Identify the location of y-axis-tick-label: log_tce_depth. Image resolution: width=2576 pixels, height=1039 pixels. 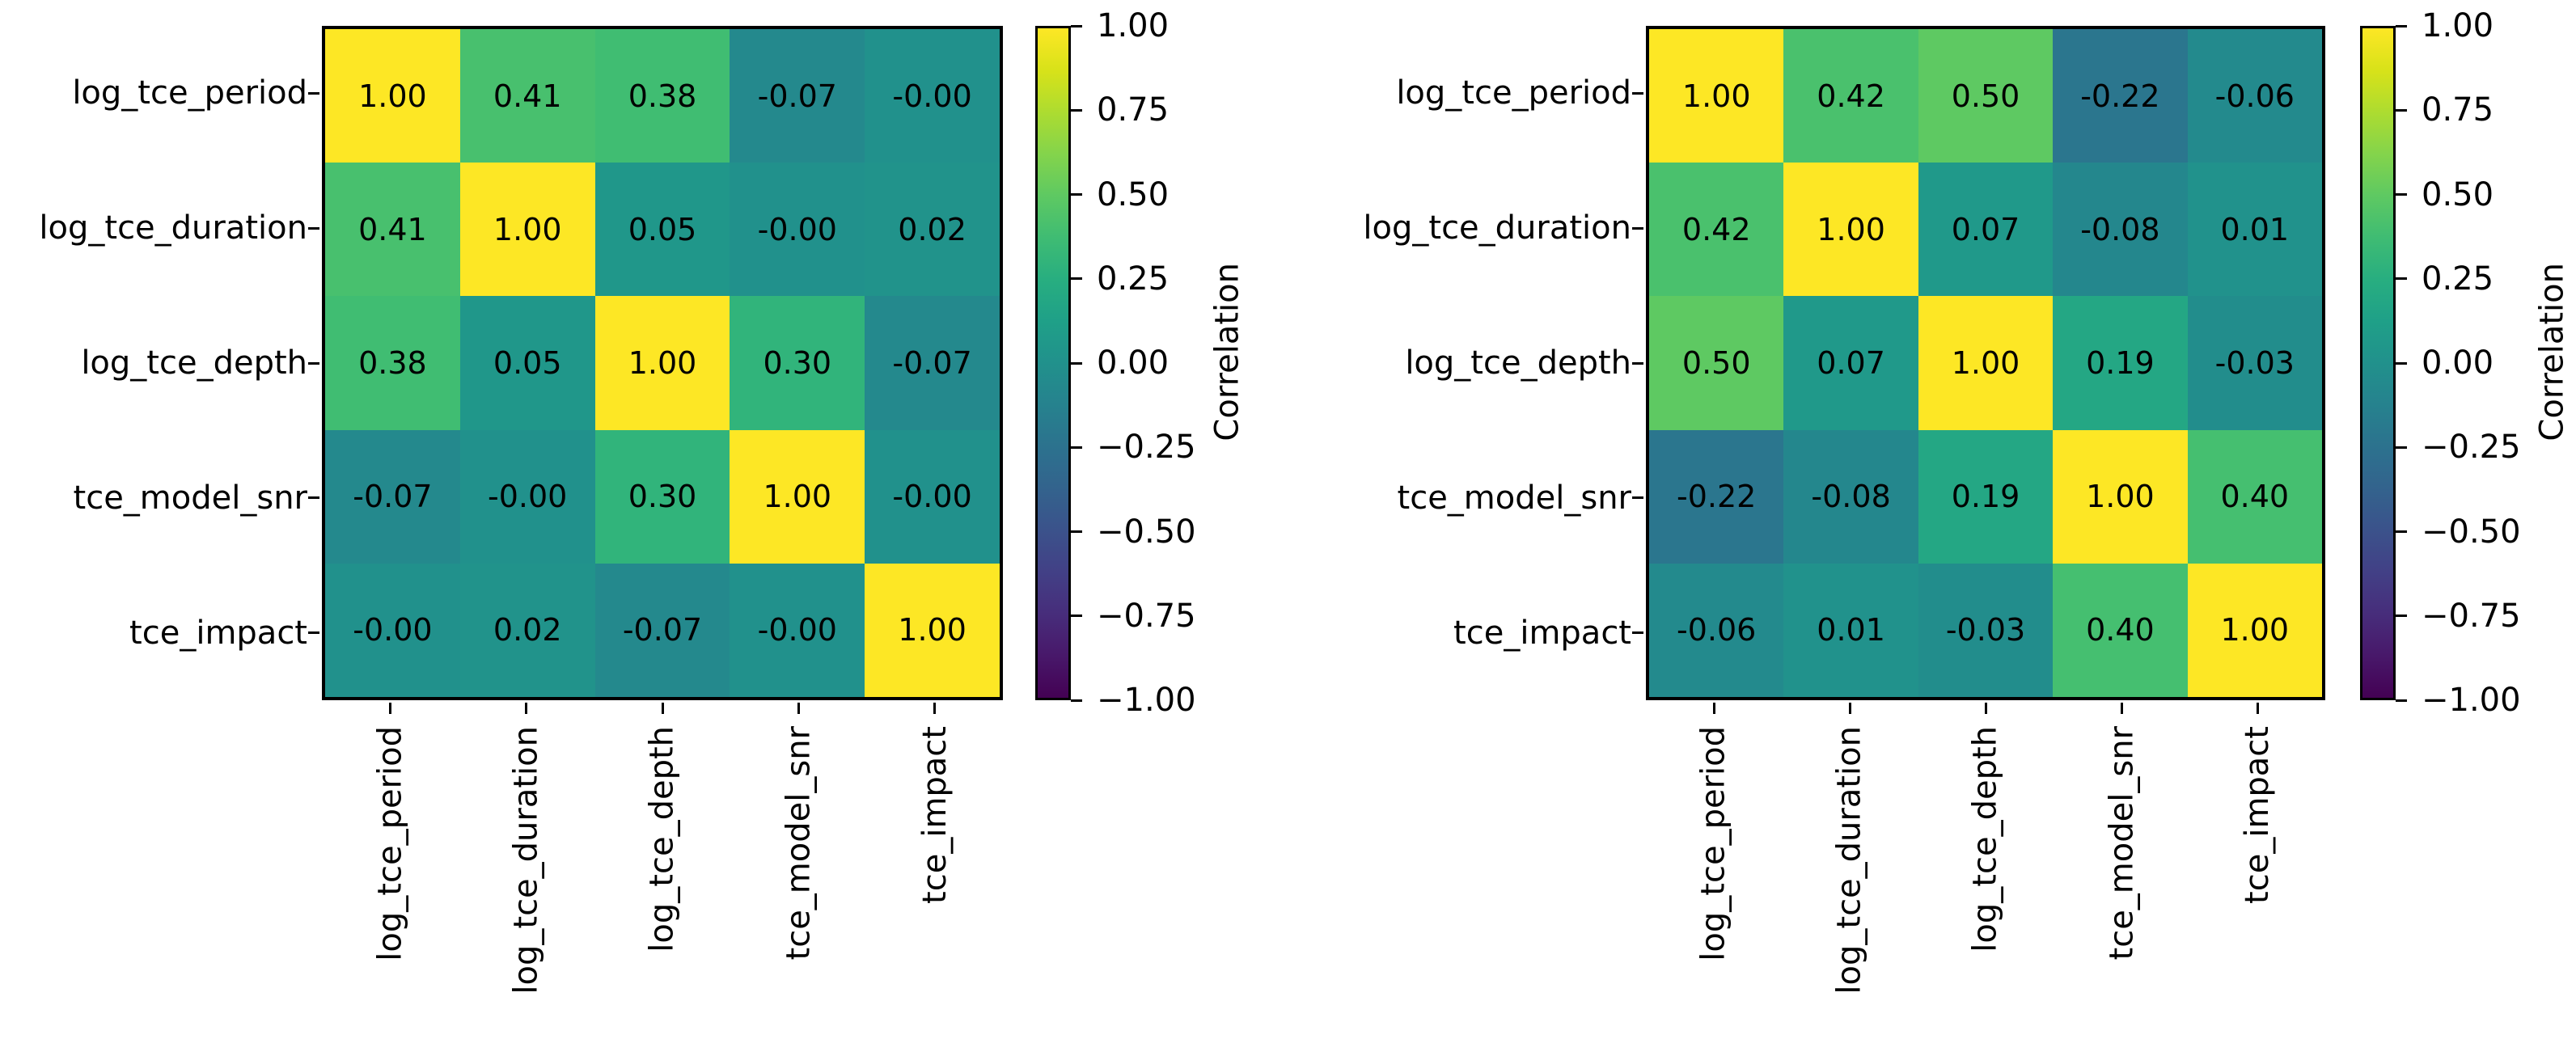
(194, 363).